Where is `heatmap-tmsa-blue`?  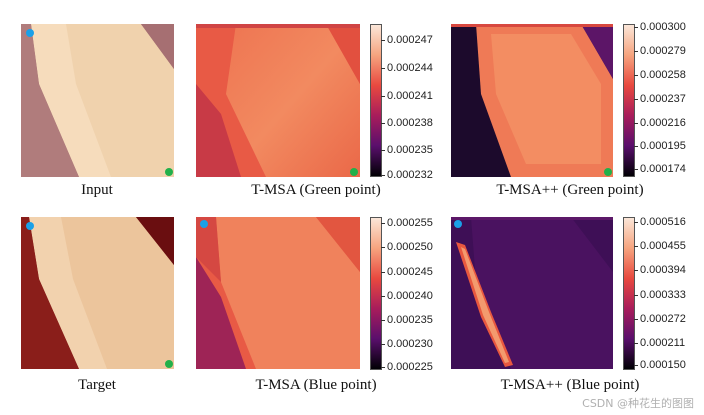
heatmap-tmsa-blue is located at coordinates (278, 293).